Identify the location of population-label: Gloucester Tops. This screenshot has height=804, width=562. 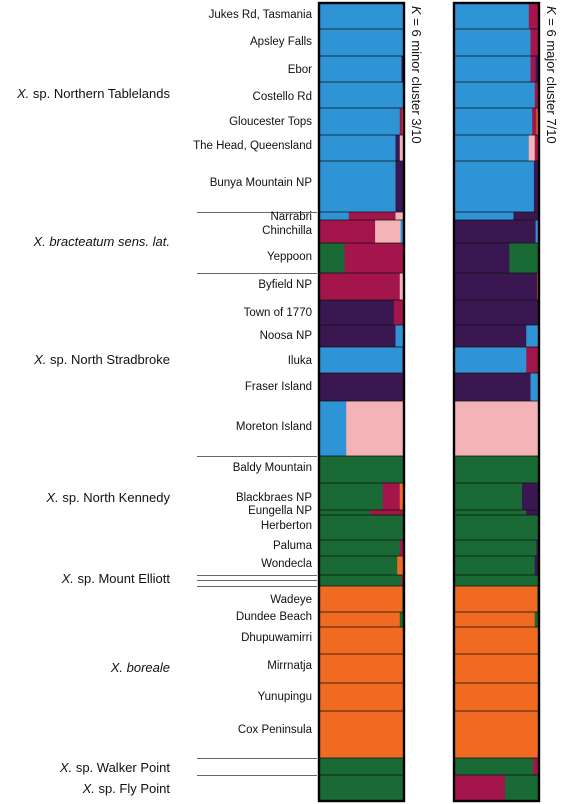
(270, 122).